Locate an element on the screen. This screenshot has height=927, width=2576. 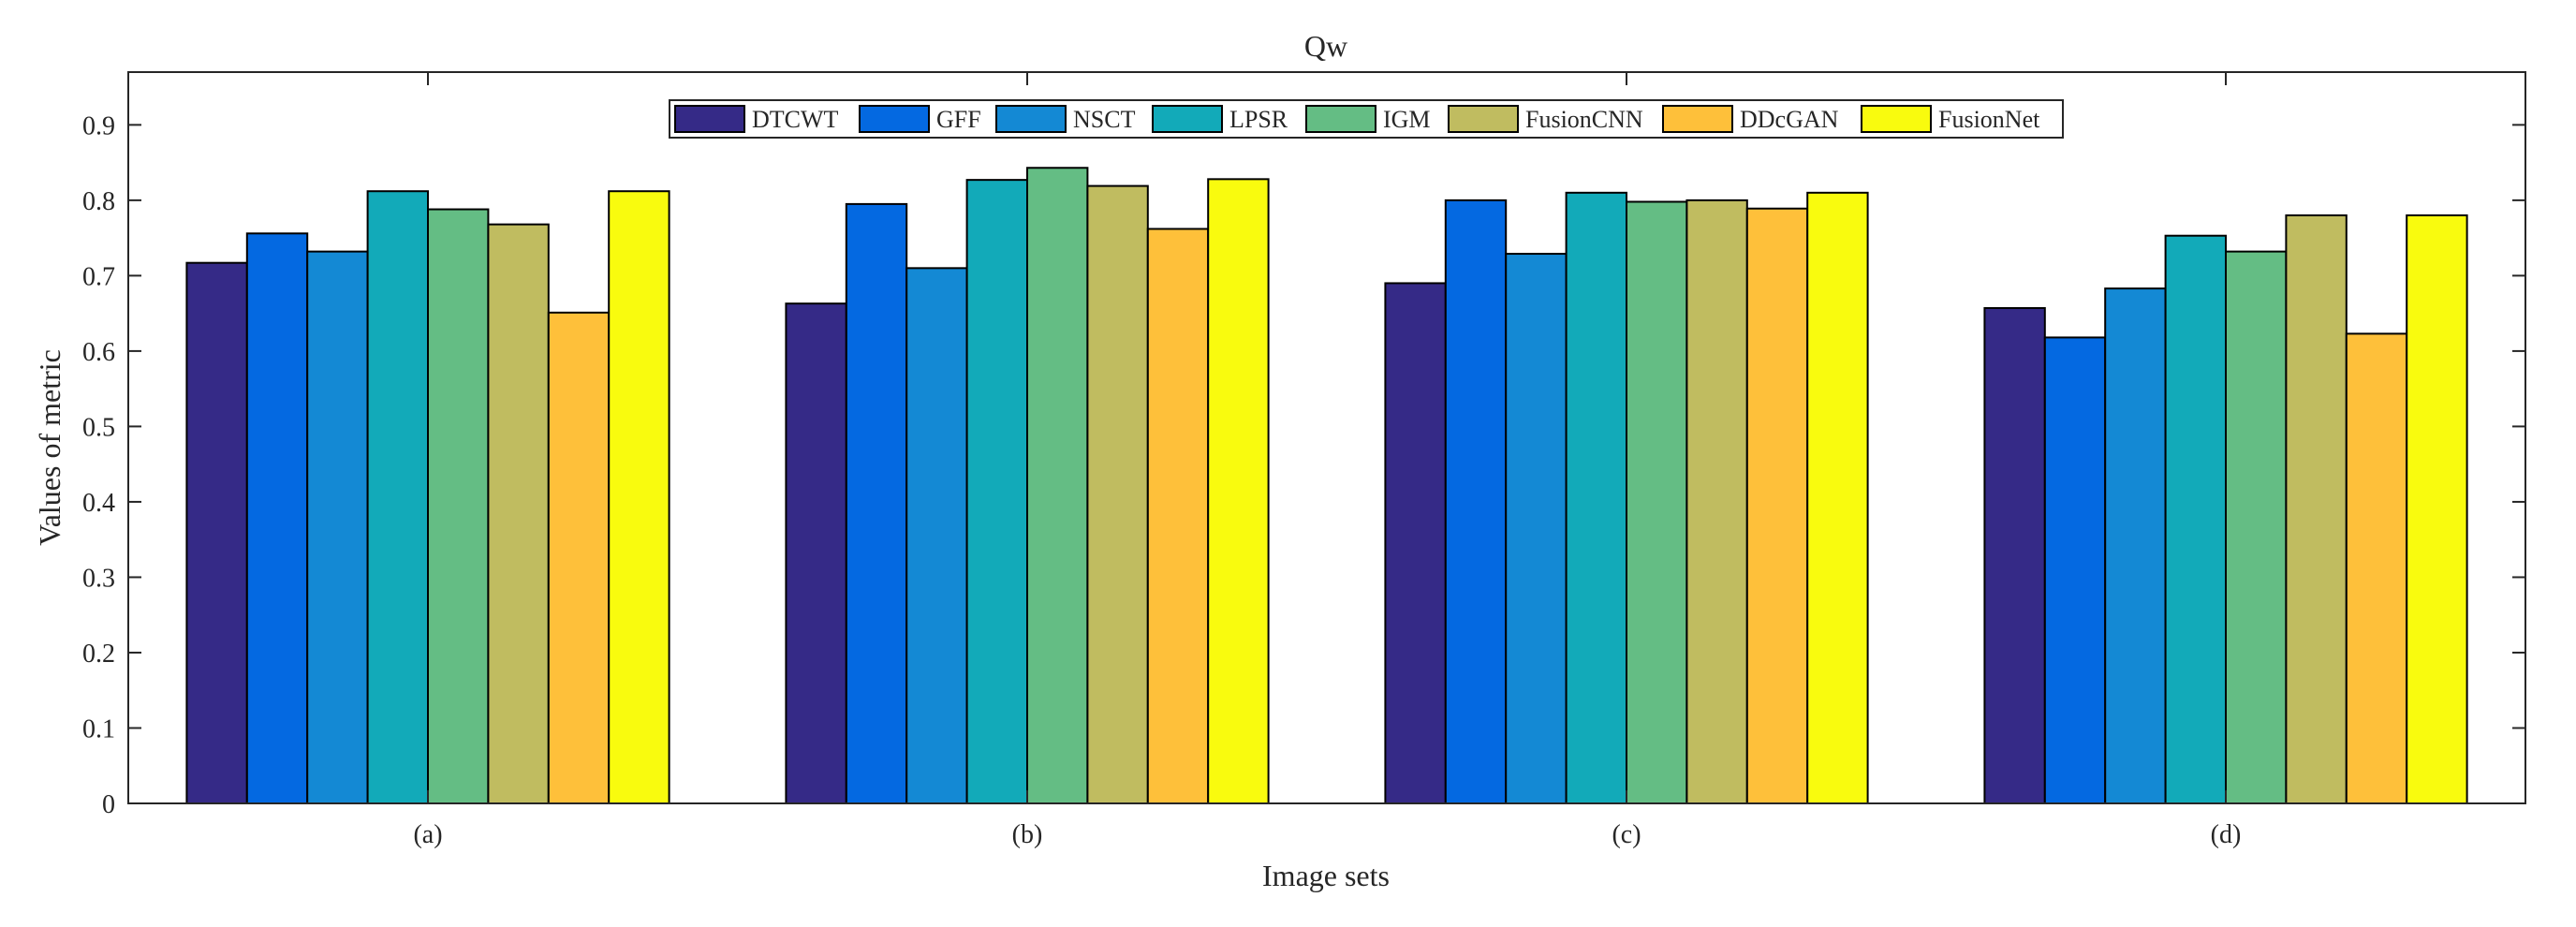
y-tick-label: 0.8 is located at coordinates (98, 201).